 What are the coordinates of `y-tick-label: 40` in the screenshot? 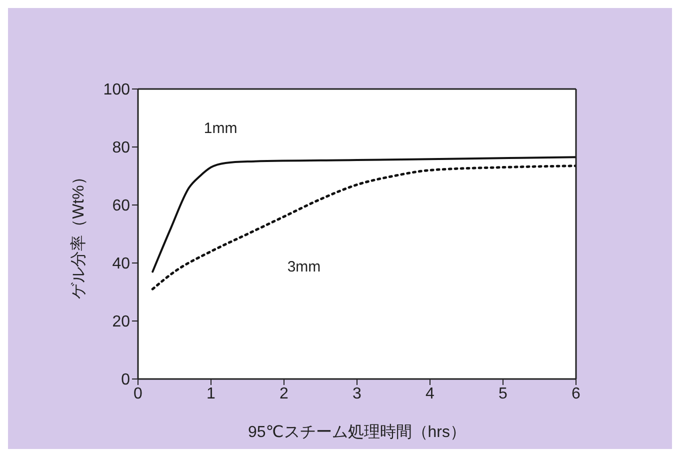 It's located at (121, 264).